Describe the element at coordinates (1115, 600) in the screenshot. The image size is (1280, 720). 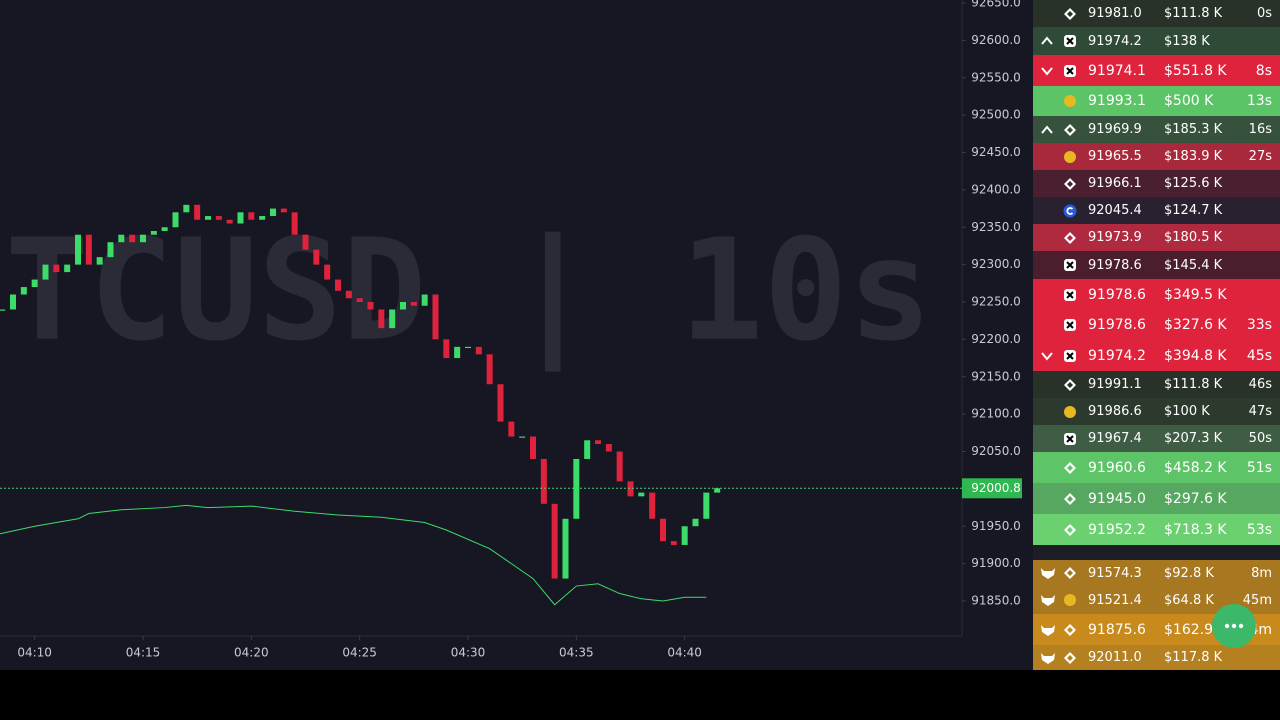
I see `trade-price: 91521.4` at that location.